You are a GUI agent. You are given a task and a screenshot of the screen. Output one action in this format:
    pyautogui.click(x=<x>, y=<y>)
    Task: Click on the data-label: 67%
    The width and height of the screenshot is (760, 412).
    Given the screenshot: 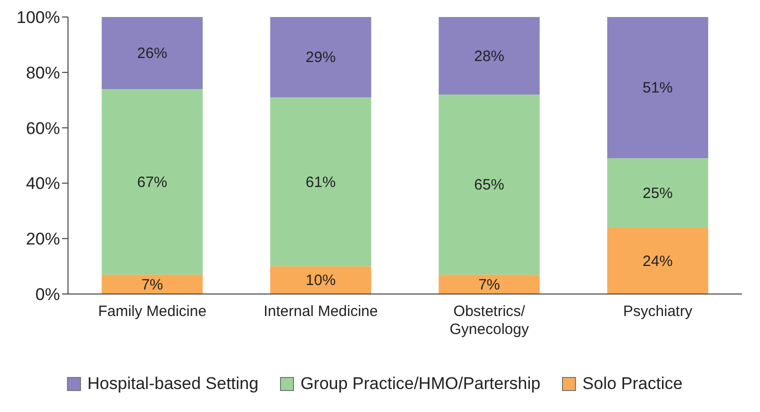 What is the action you would take?
    pyautogui.click(x=152, y=182)
    